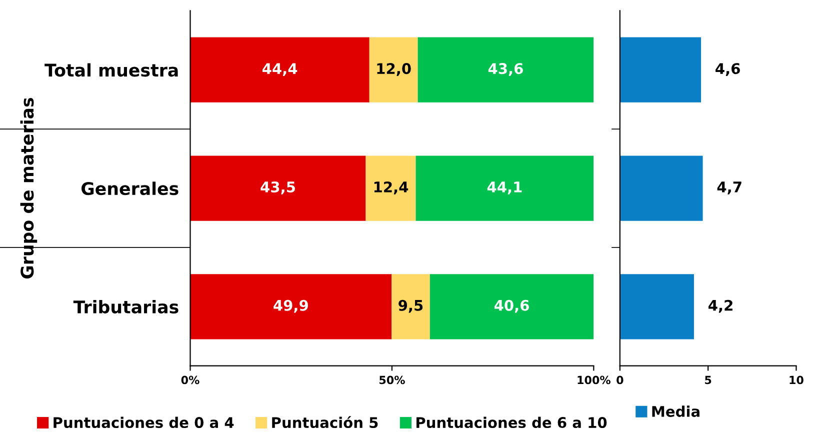  I want to click on data-label: 12,4, so click(391, 187).